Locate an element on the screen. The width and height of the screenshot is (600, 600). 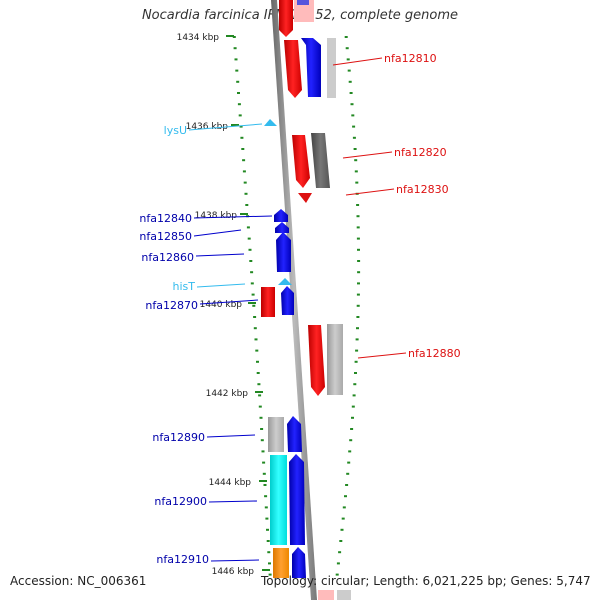
gene-block-reverse is located at coordinates (268, 302).